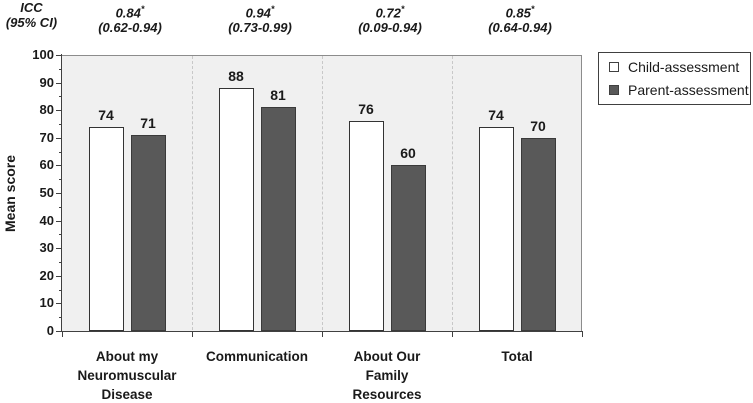 Image resolution: width=753 pixels, height=403 pixels. I want to click on icc-annotation: 0.72* (0.09-0.94), so click(390, 18).